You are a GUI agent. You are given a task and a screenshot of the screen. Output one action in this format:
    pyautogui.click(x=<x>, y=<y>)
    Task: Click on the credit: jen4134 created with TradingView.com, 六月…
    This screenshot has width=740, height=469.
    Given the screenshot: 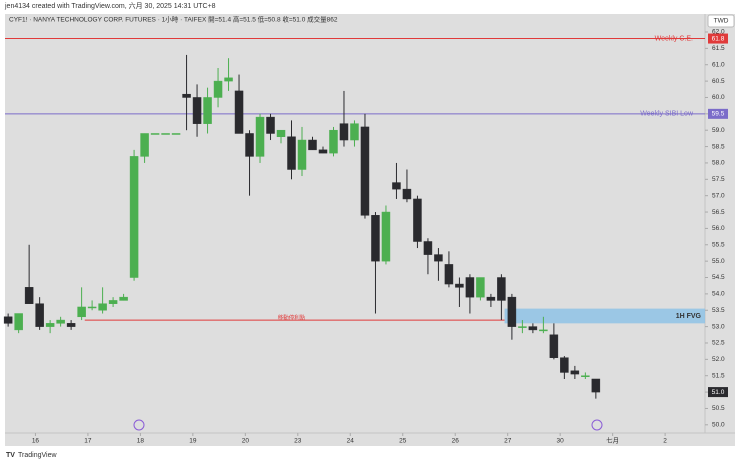 What is the action you would take?
    pyautogui.click(x=110, y=5)
    